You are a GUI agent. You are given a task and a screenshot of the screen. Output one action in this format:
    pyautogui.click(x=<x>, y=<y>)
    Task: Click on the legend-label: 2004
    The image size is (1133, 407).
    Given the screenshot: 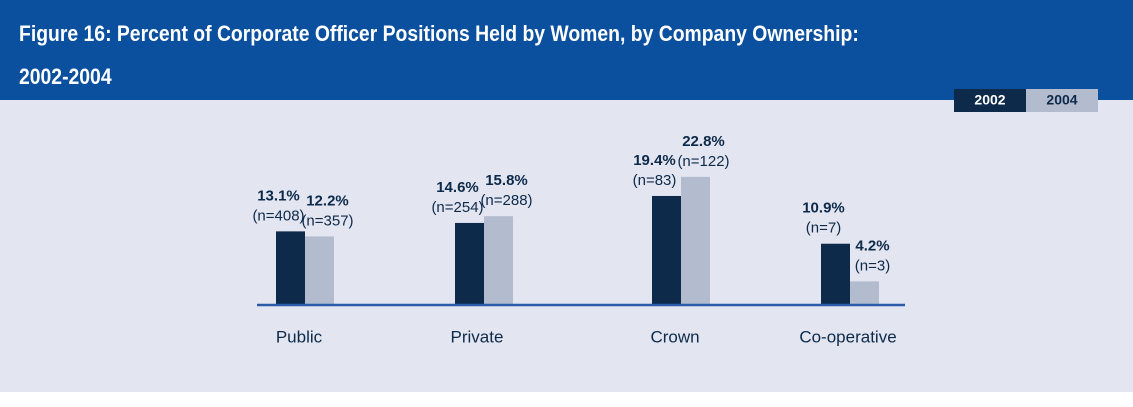 What is the action you would take?
    pyautogui.click(x=1061, y=100)
    